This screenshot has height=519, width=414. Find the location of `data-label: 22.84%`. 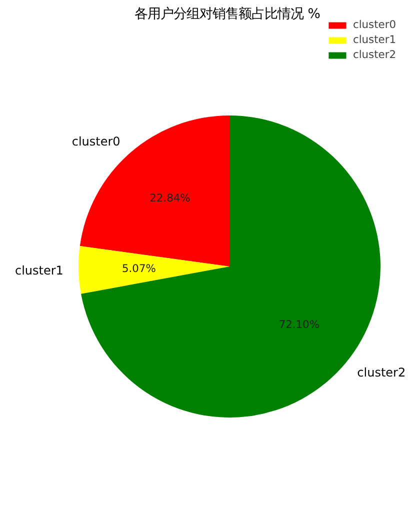

data-label: 22.84% is located at coordinates (170, 198).